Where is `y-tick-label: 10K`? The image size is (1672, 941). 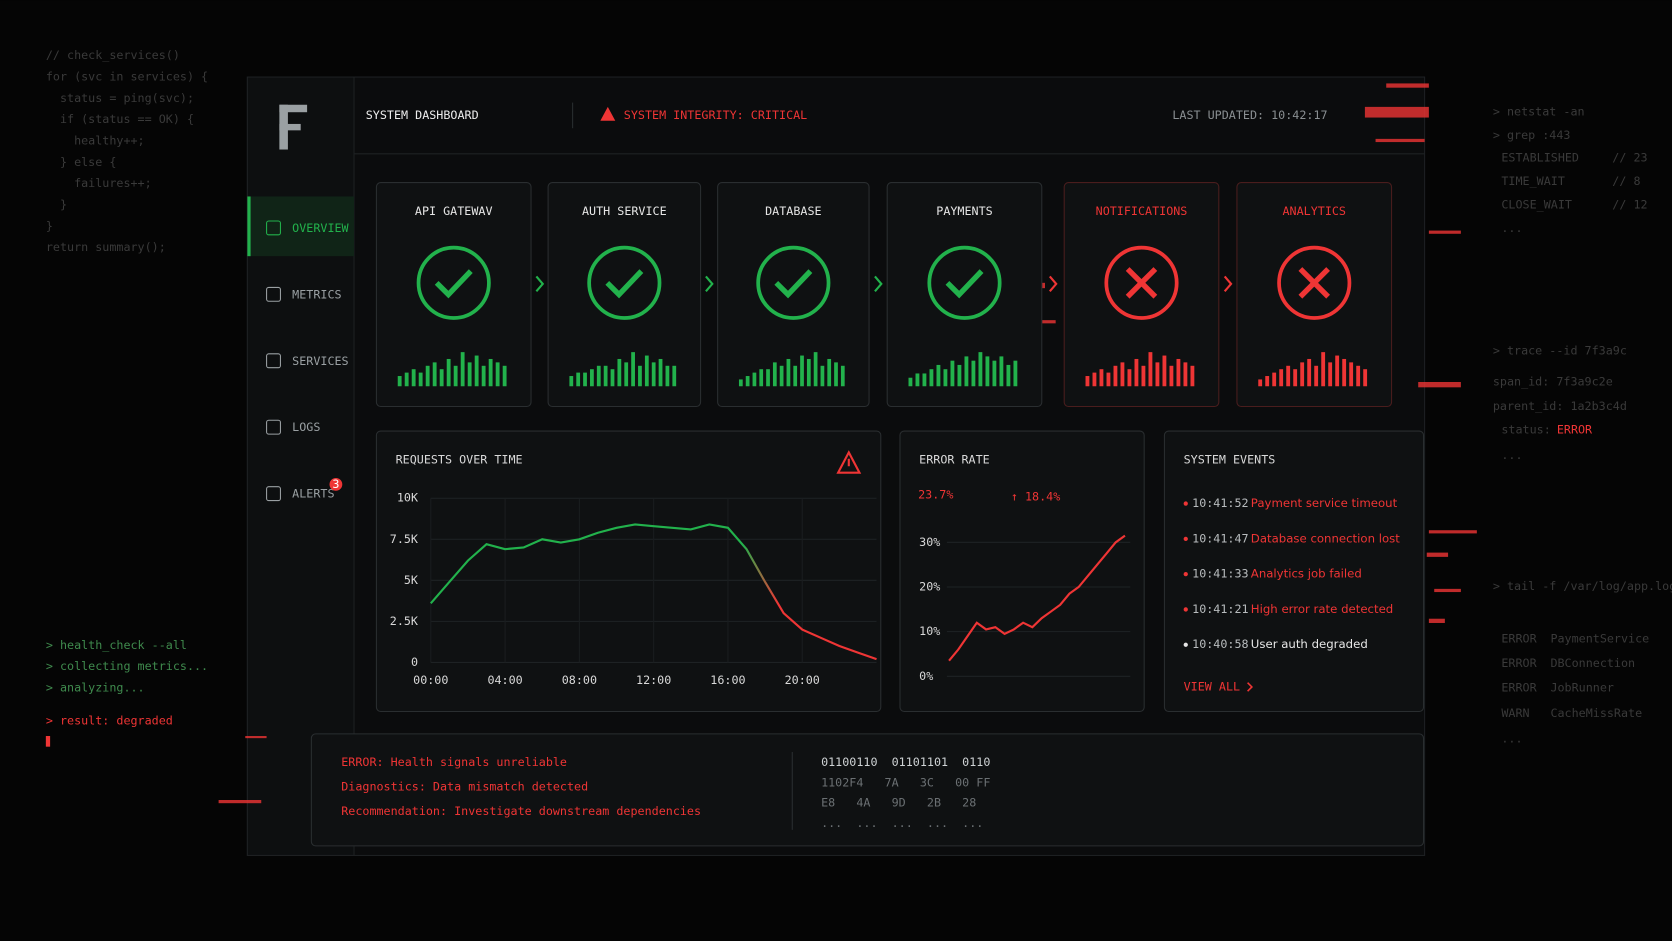
y-tick-label: 10K is located at coordinates (408, 498).